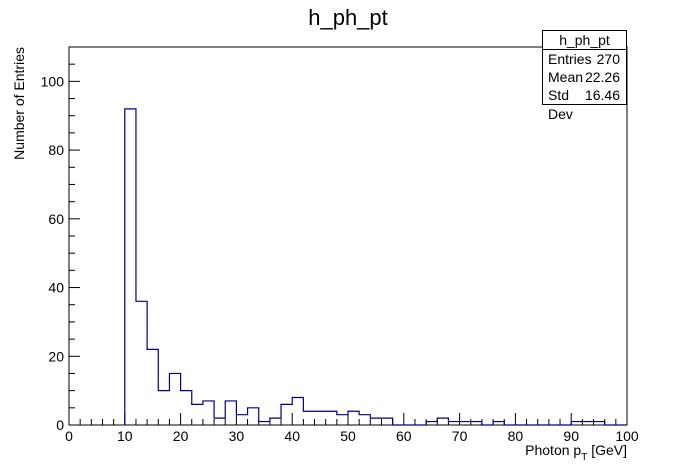  I want to click on stats-value: 22.26, so click(602, 77).